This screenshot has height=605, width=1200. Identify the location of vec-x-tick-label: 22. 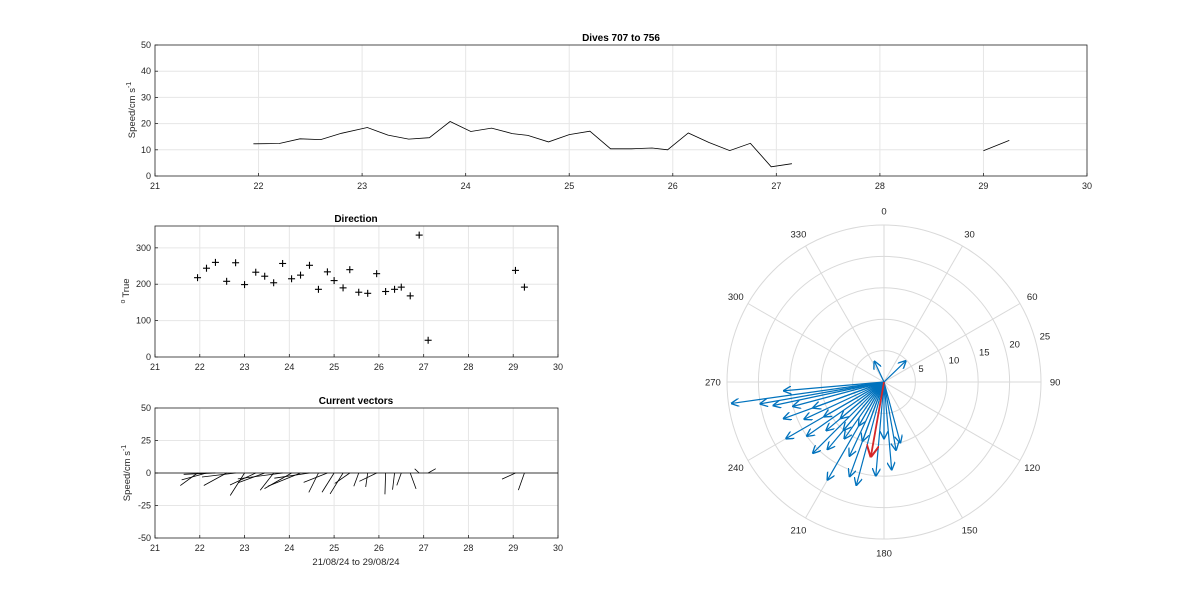
(200, 548).